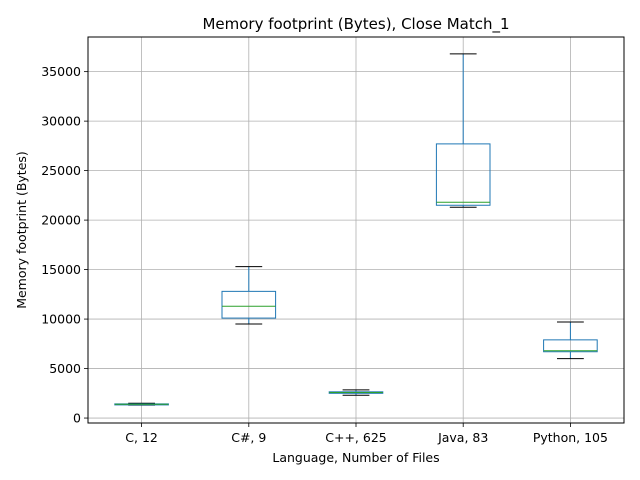  Describe the element at coordinates (355, 24) in the screenshot. I see `chart-title: Memory footprint (Bytes), Close Match_1` at that location.